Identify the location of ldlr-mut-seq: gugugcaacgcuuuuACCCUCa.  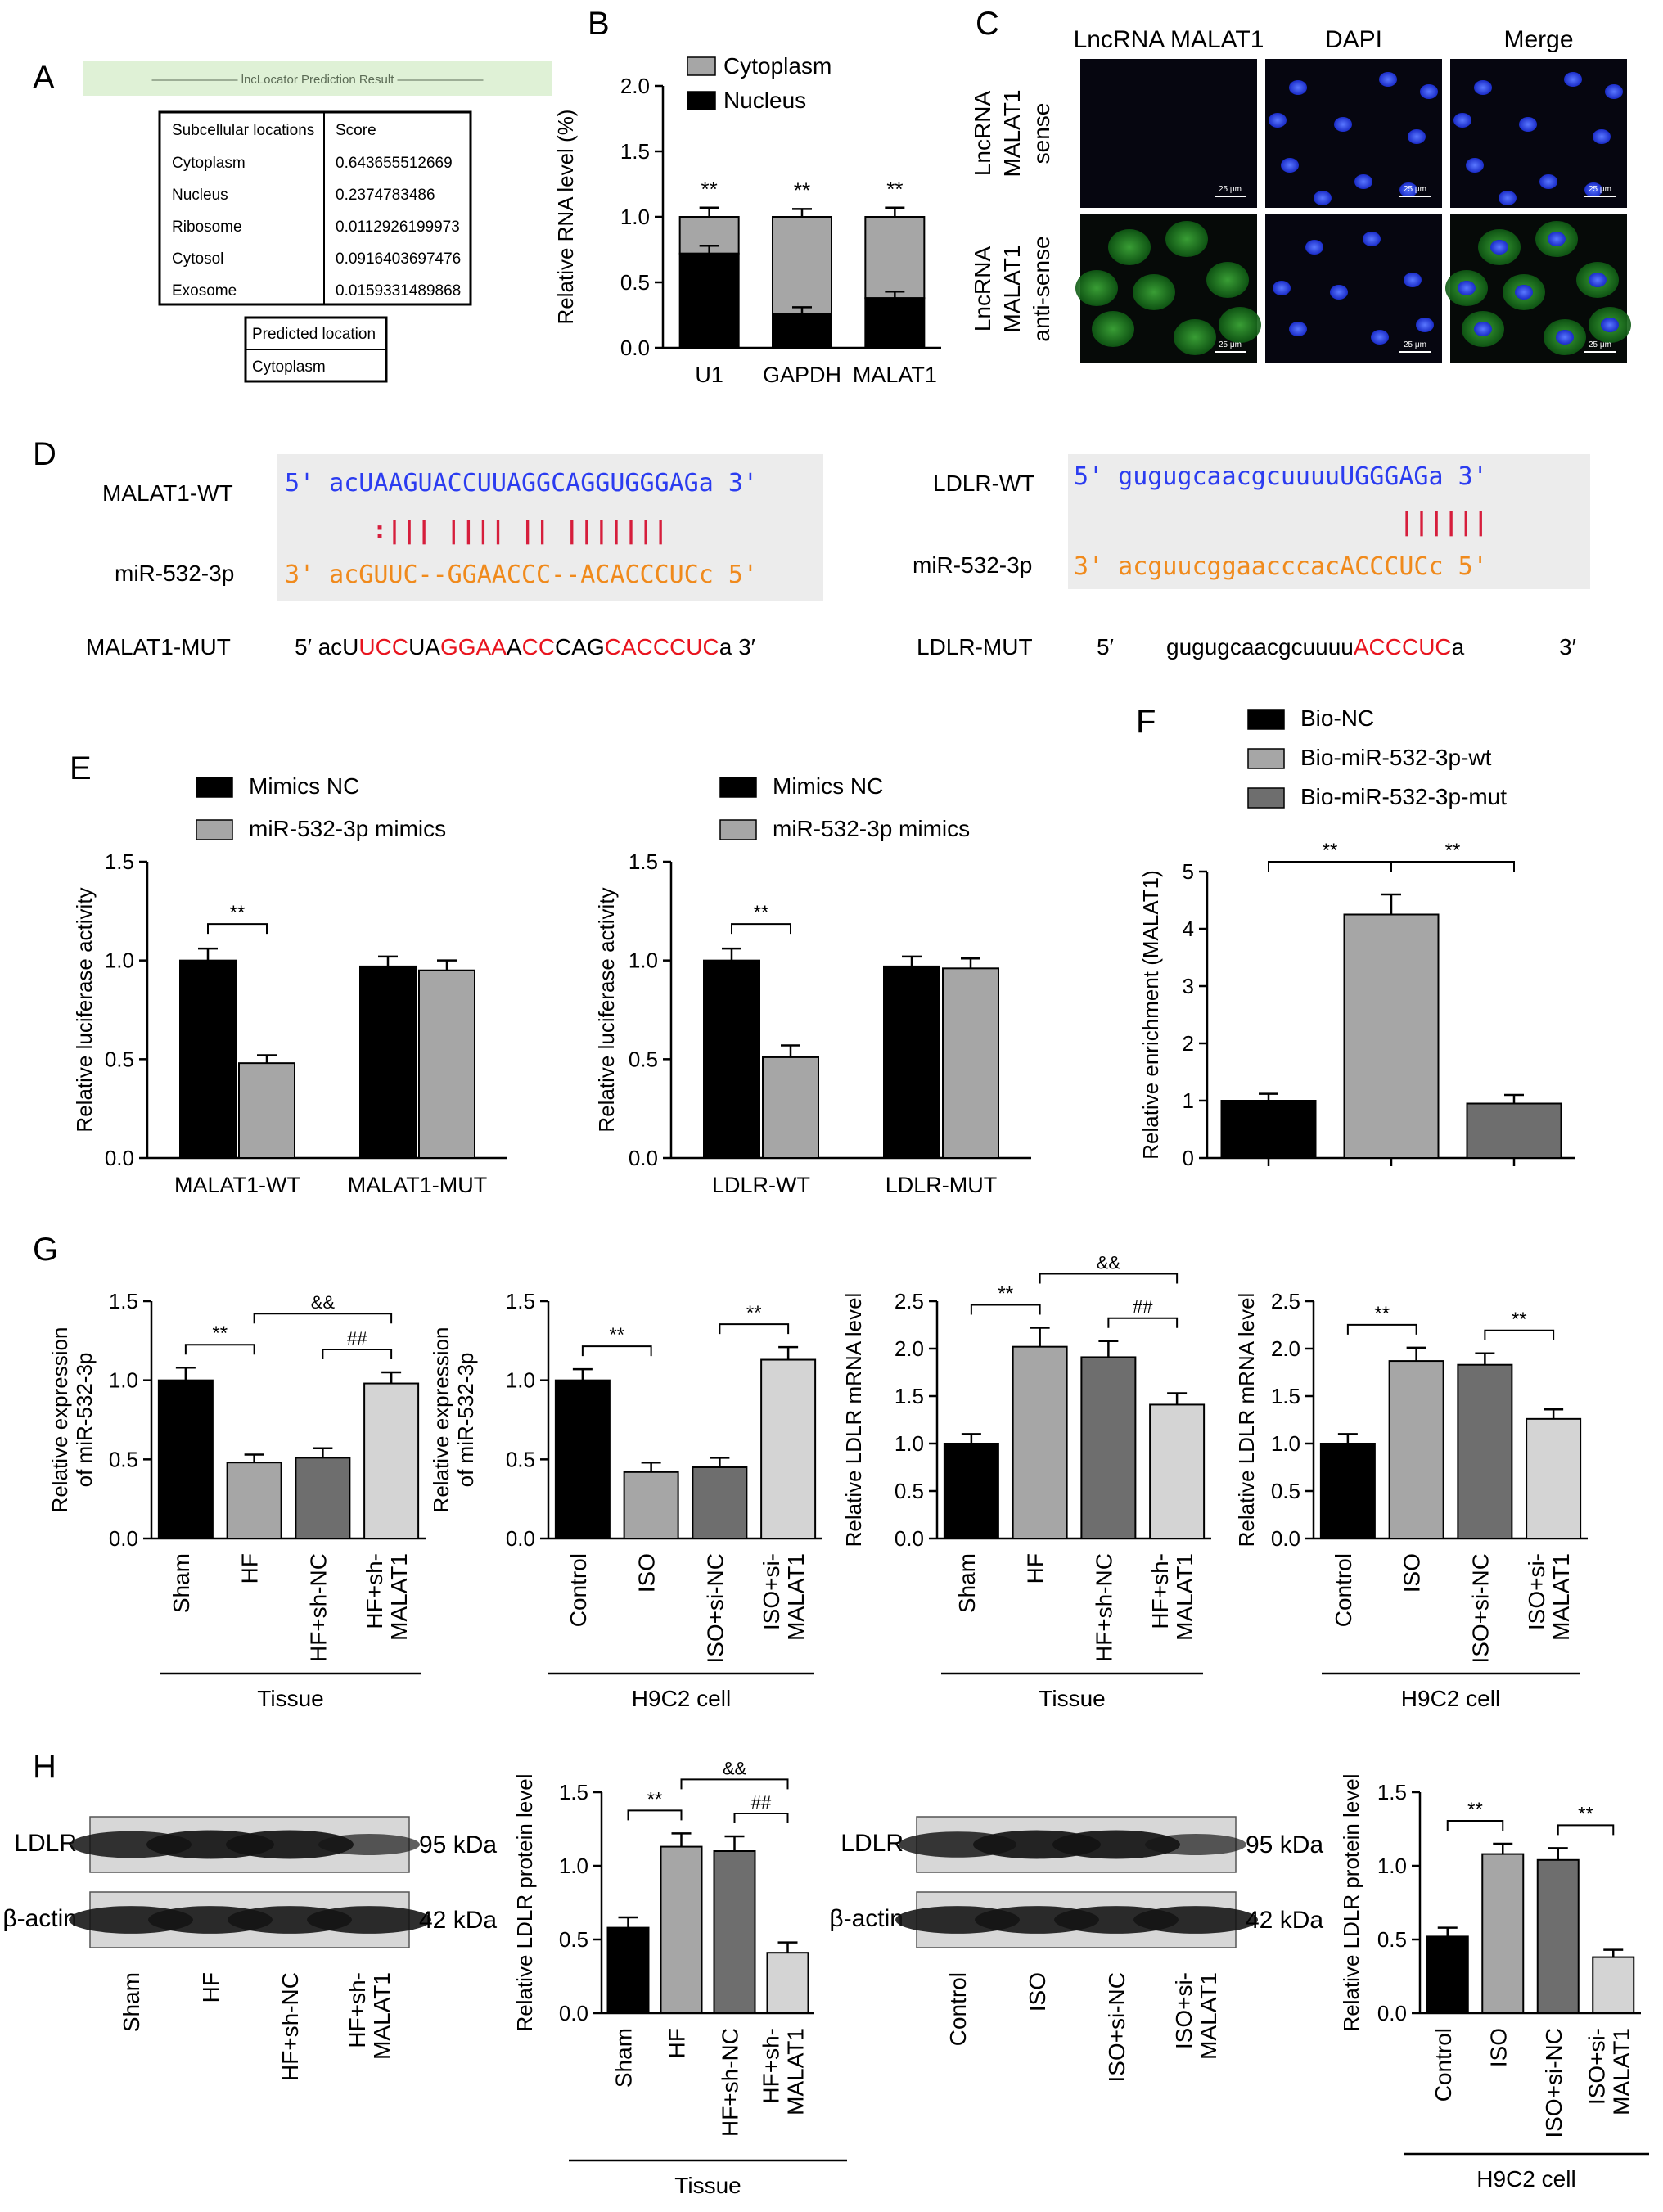
(1315, 647).